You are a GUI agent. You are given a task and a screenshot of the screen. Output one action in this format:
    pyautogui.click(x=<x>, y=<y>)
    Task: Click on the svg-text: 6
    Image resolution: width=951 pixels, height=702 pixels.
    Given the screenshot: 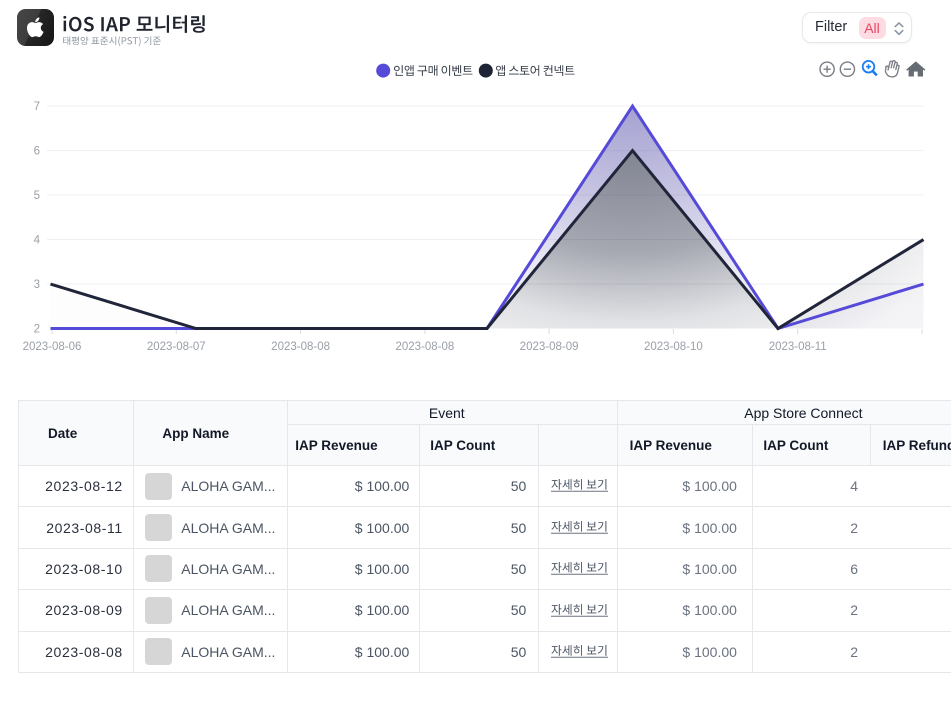 What is the action you would take?
    pyautogui.click(x=37, y=152)
    